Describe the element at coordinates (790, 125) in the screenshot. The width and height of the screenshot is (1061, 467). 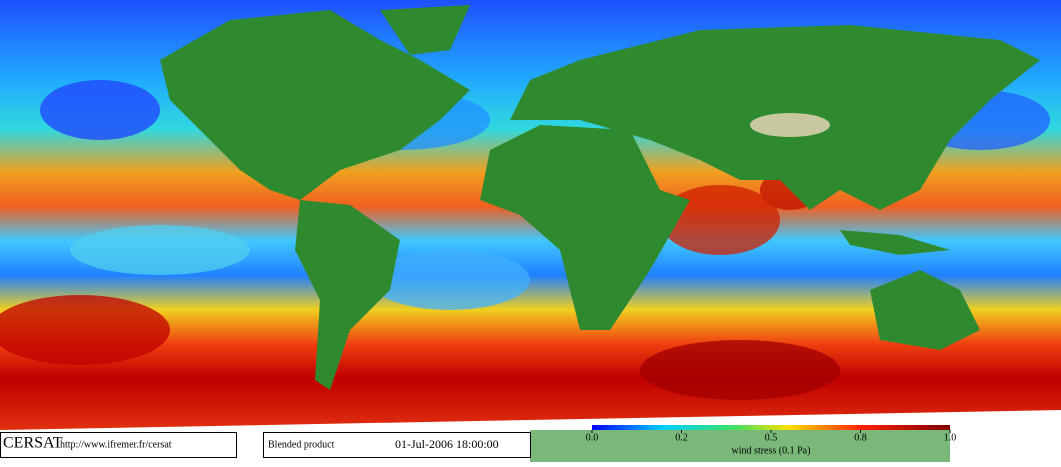
I see `plateau` at that location.